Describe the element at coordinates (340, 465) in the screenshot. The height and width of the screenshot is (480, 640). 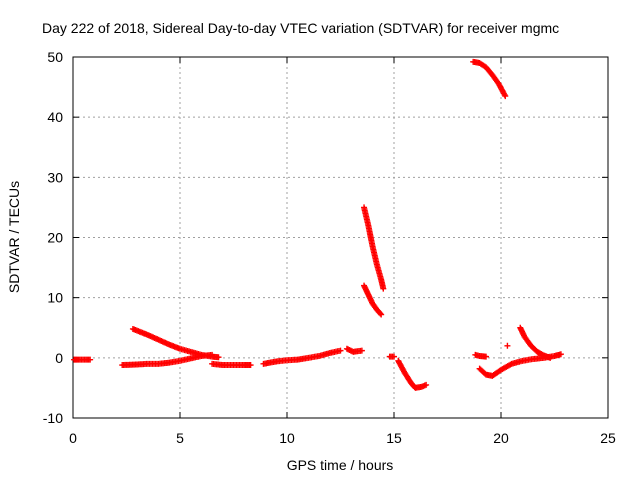
I see `x-axis-label: GPS time / hours` at that location.